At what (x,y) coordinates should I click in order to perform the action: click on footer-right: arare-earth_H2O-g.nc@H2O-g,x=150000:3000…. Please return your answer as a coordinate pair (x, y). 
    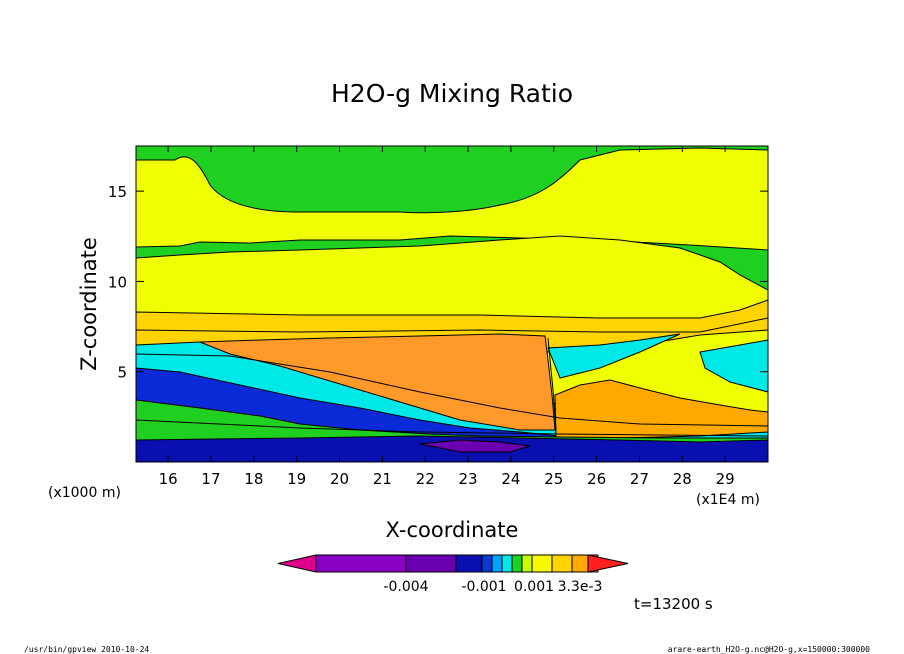
    Looking at the image, I should click on (769, 649).